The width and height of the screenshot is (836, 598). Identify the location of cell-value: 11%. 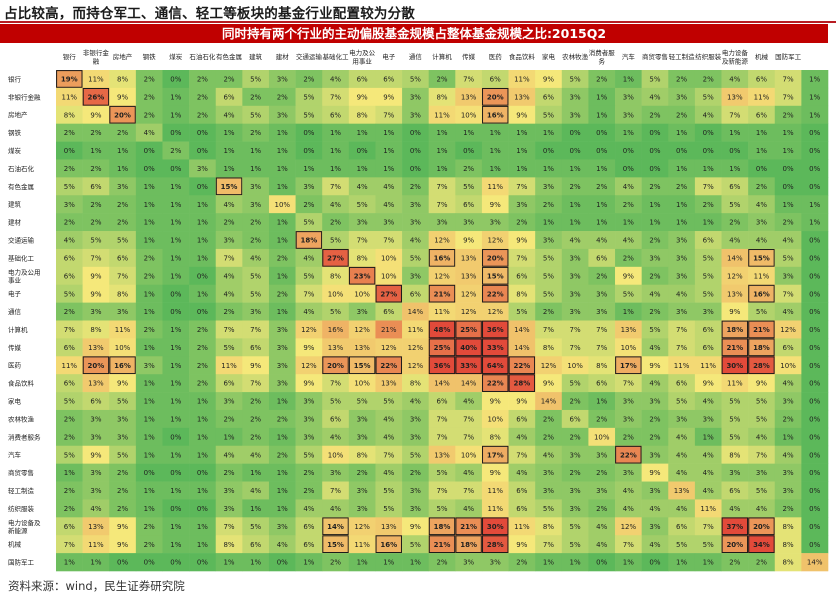
(735, 384).